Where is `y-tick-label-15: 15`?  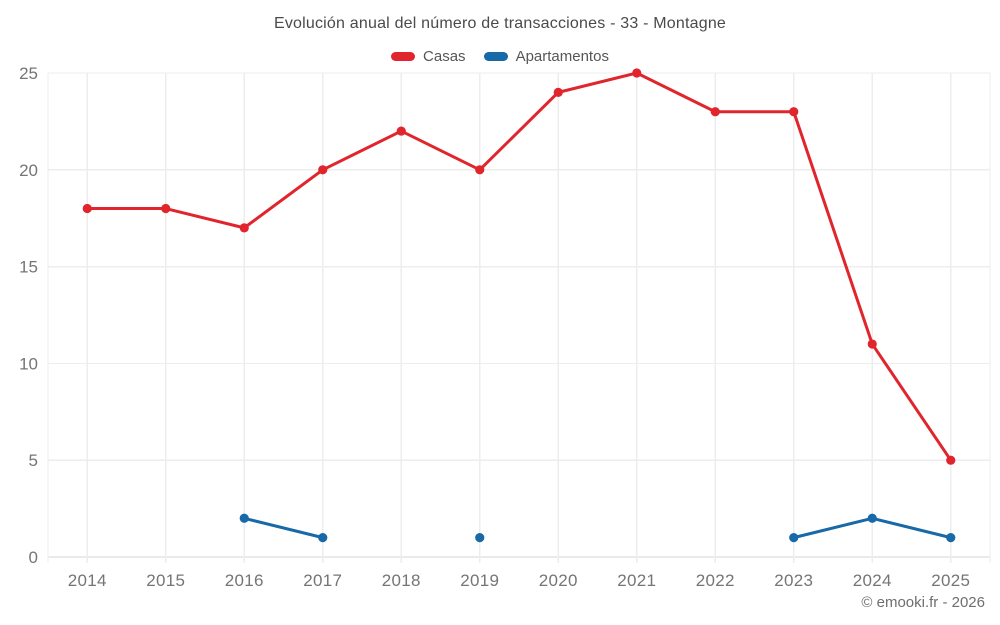
y-tick-label-15: 15 is located at coordinates (28, 267).